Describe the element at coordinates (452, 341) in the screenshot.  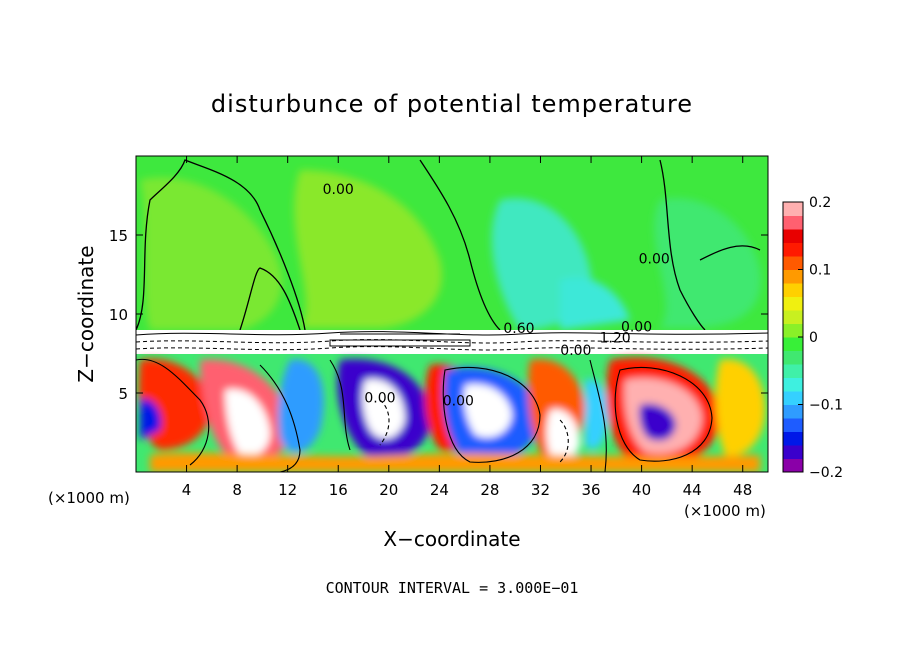
I see `band-contours` at that location.